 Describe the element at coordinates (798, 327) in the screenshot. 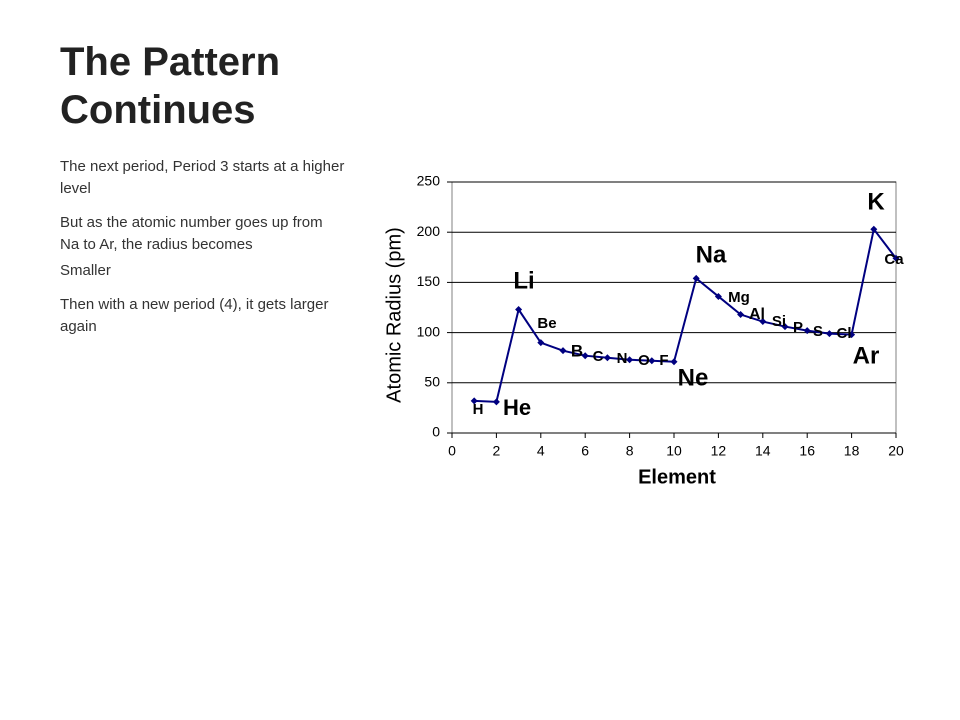

I see `point-label: P` at that location.